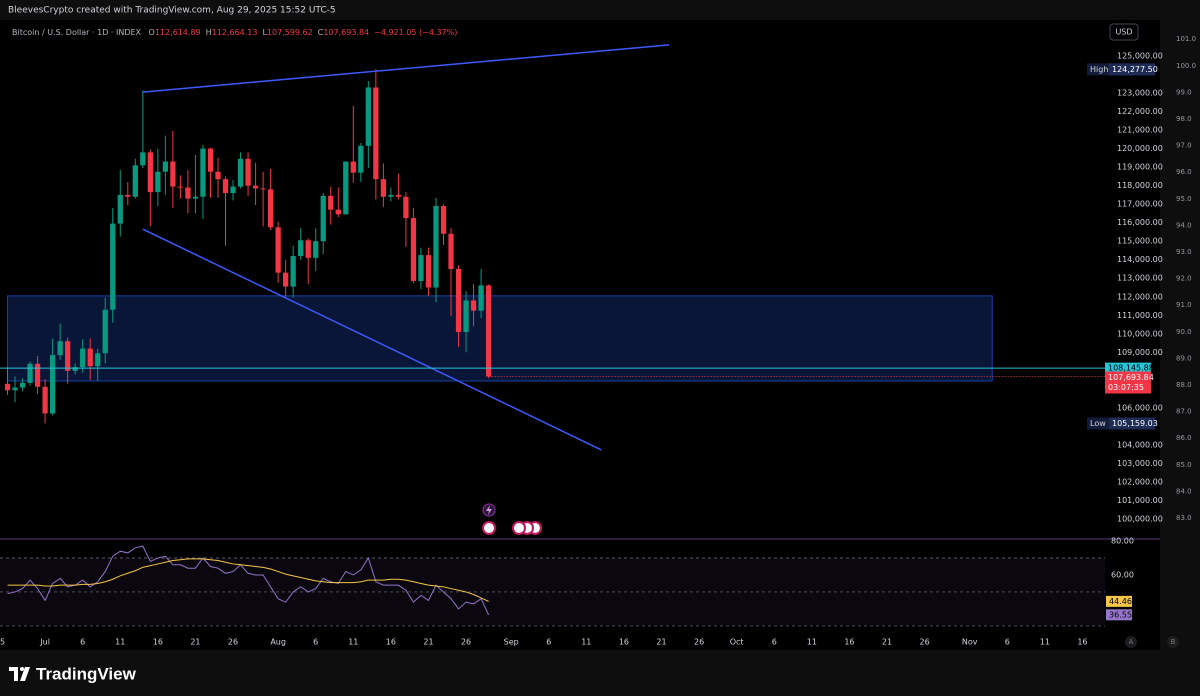 Image resolution: width=1200 pixels, height=696 pixels. Describe the element at coordinates (1099, 69) in the screenshot. I see `marker-label: High` at that location.